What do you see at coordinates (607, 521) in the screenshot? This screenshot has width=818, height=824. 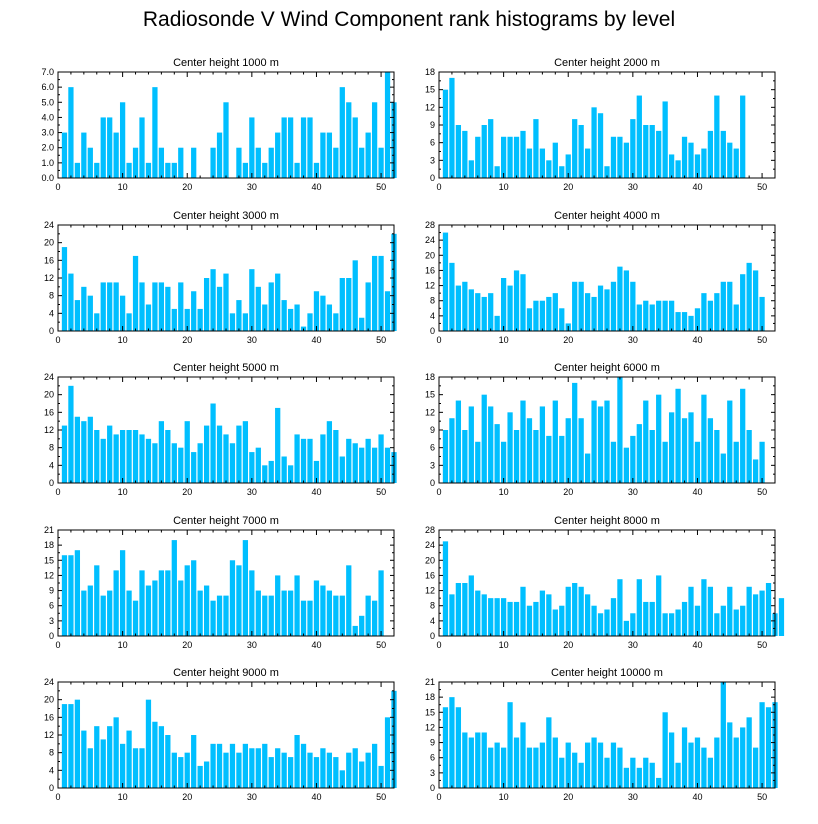 I see `panel-title: Center height 8000 m` at bounding box center [607, 521].